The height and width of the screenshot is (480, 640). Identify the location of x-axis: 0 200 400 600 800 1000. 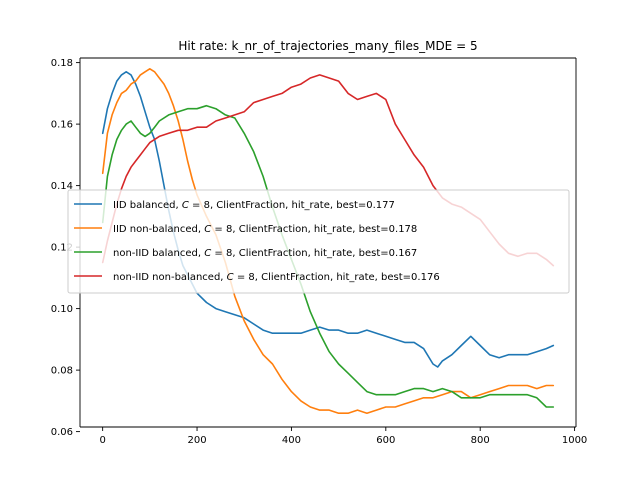
(343, 436).